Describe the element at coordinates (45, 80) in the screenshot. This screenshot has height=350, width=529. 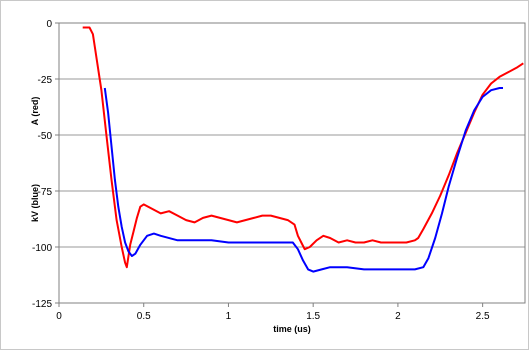
I see `y-tick-label: -25` at that location.